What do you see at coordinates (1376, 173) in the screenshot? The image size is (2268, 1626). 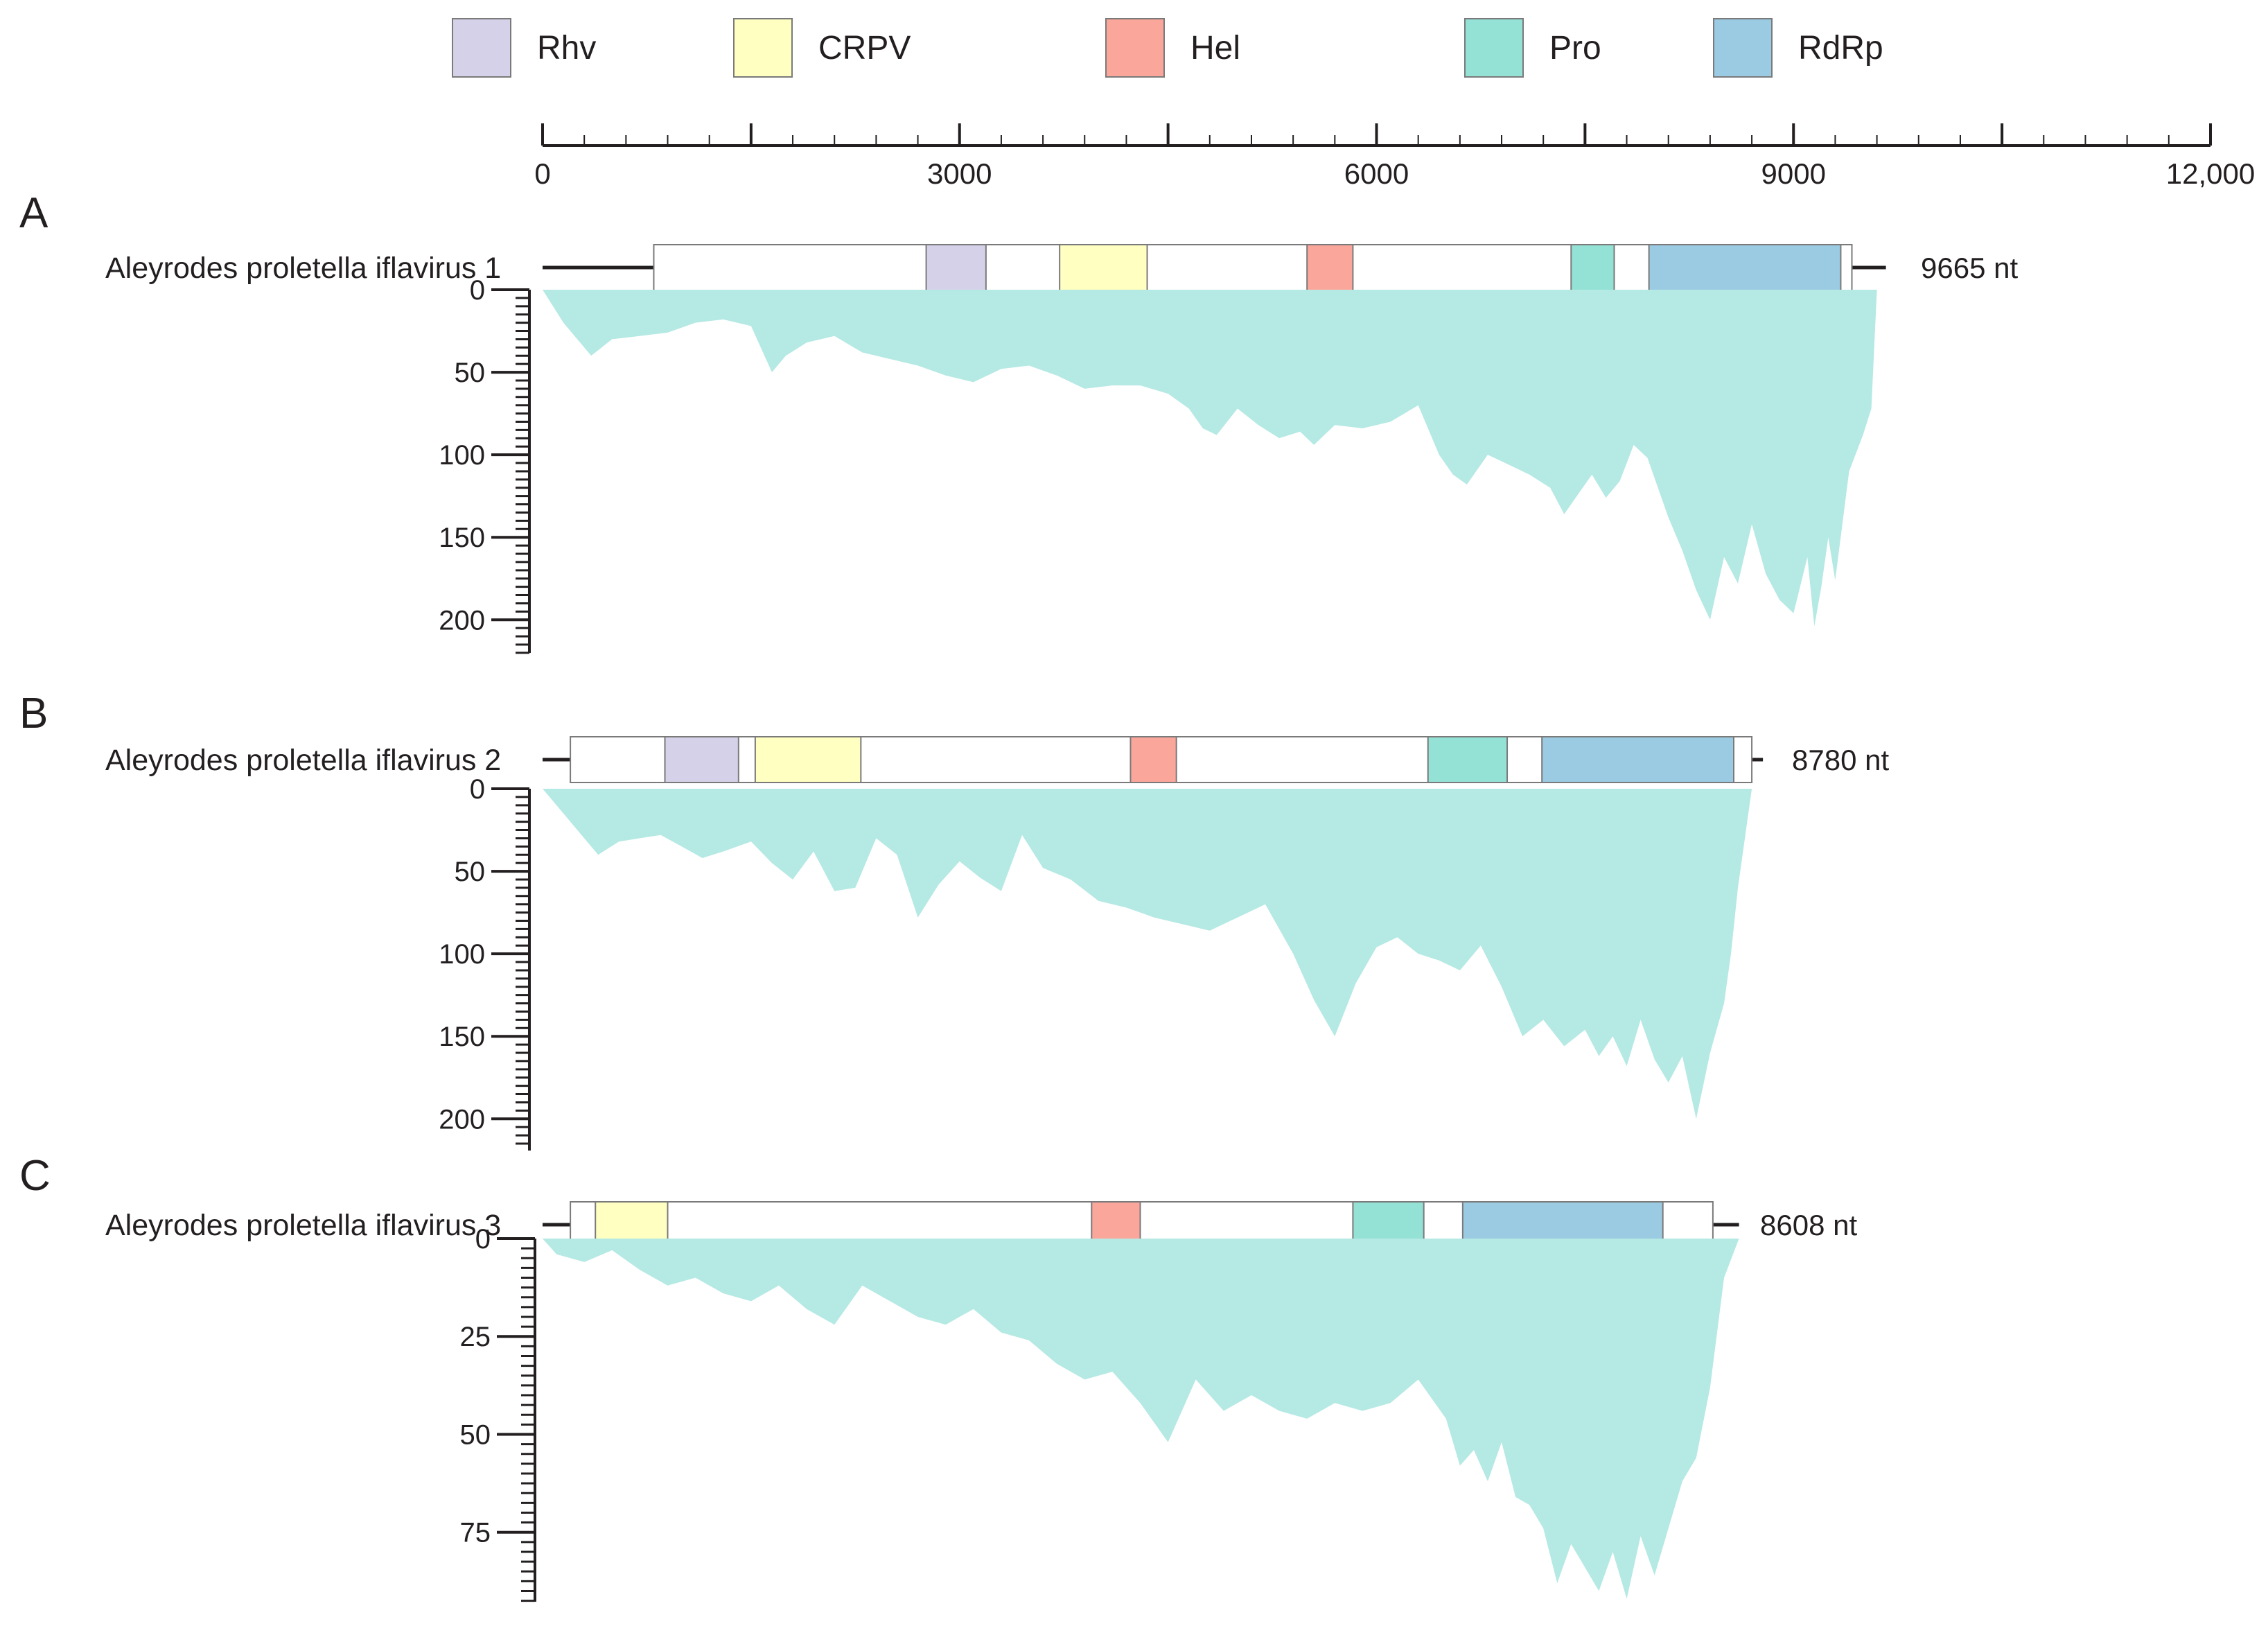 I see `scale-tick-label: 6000` at bounding box center [1376, 173].